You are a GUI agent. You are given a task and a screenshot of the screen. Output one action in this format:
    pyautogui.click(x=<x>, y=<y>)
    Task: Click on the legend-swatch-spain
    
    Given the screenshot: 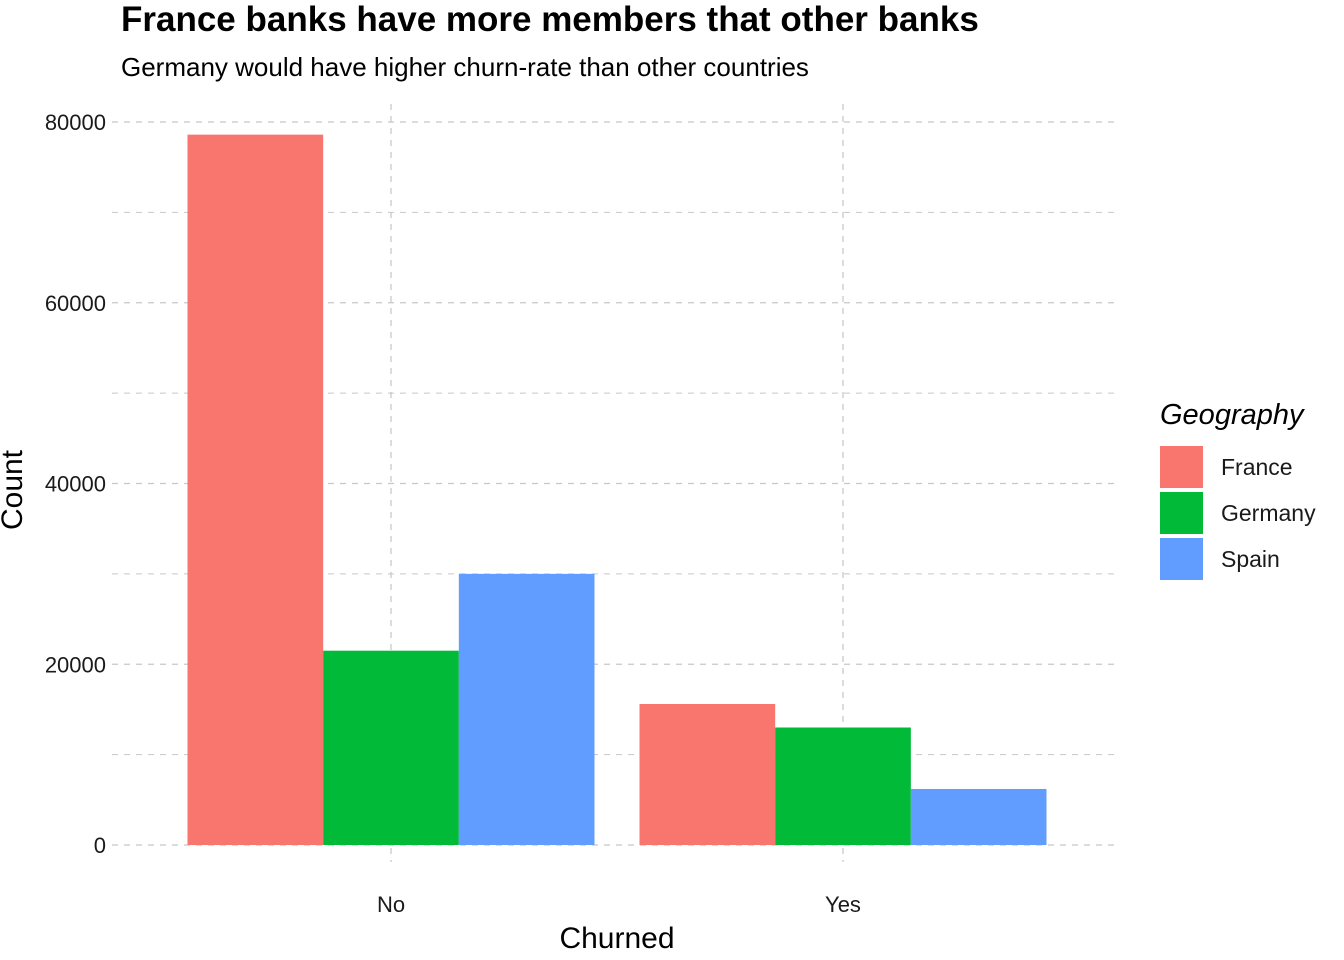 What is the action you would take?
    pyautogui.click(x=1181, y=559)
    